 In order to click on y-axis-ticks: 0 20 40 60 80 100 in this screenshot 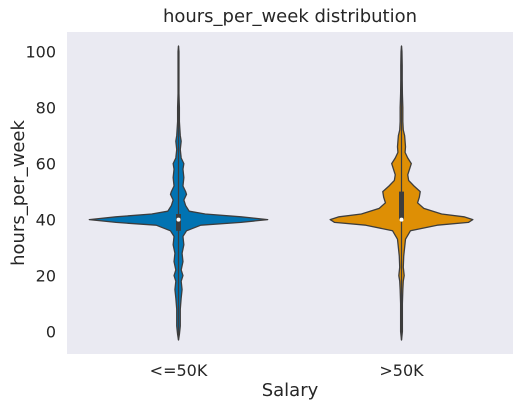, I will do `click(40, 192)`.